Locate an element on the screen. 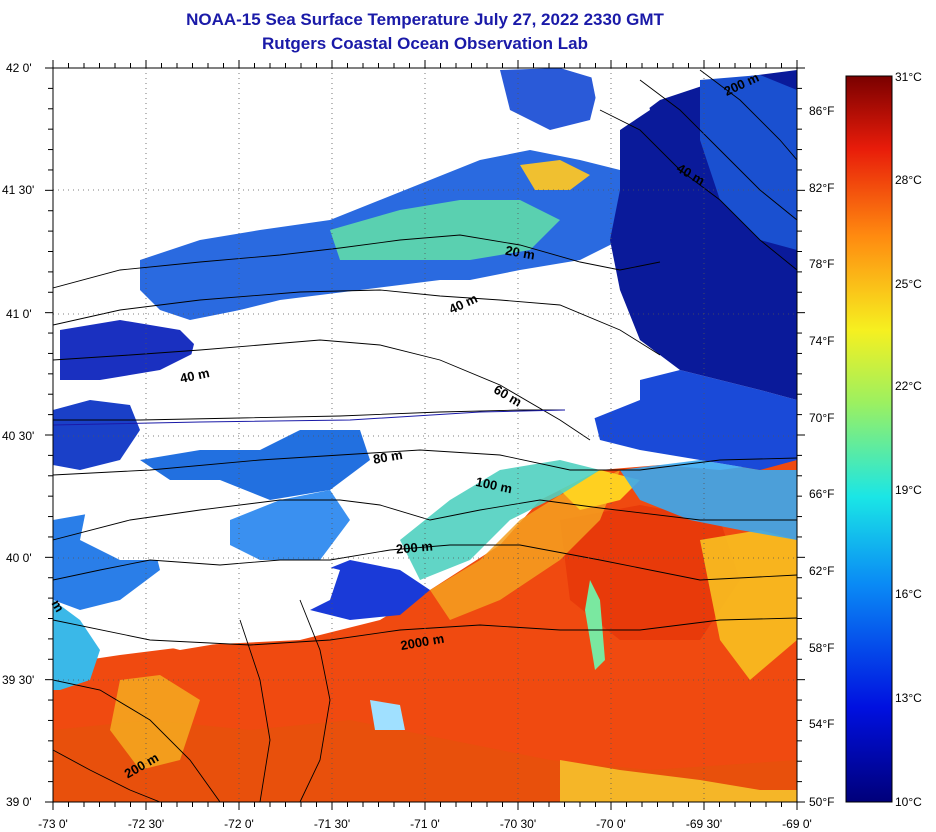  fahrenheit-label: 58°F is located at coordinates (821, 648).